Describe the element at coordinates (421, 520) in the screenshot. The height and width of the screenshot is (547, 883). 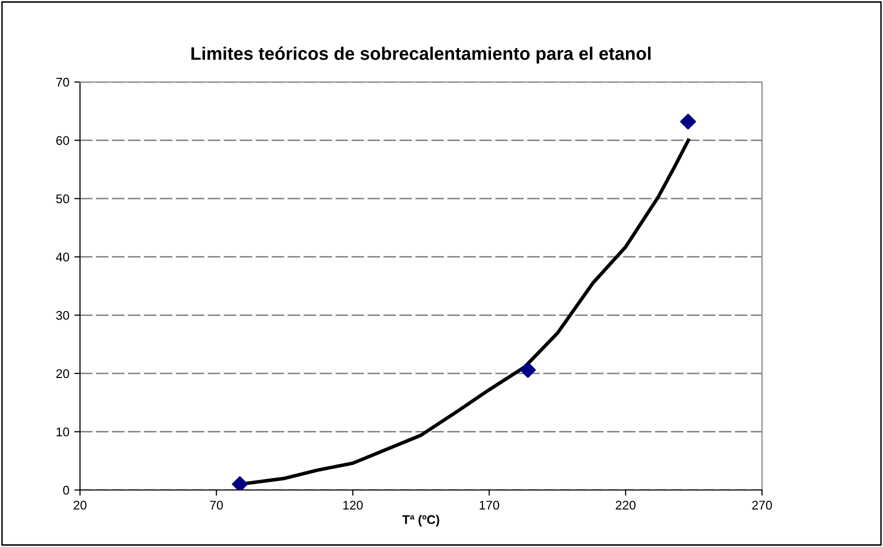
I see `x-axis-title: Tª (ºC)` at that location.